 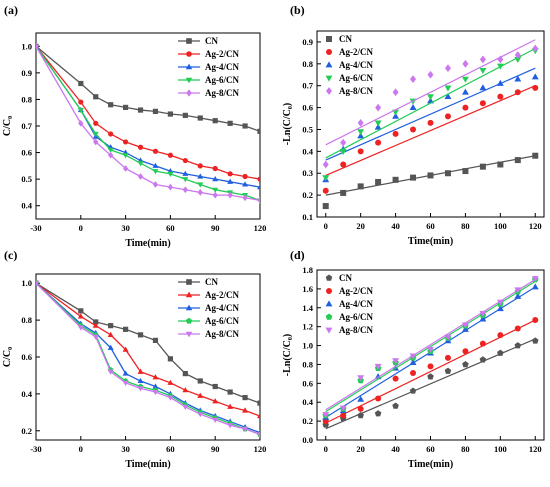 I want to click on series-ag-6-cn, so click(x=148, y=124).